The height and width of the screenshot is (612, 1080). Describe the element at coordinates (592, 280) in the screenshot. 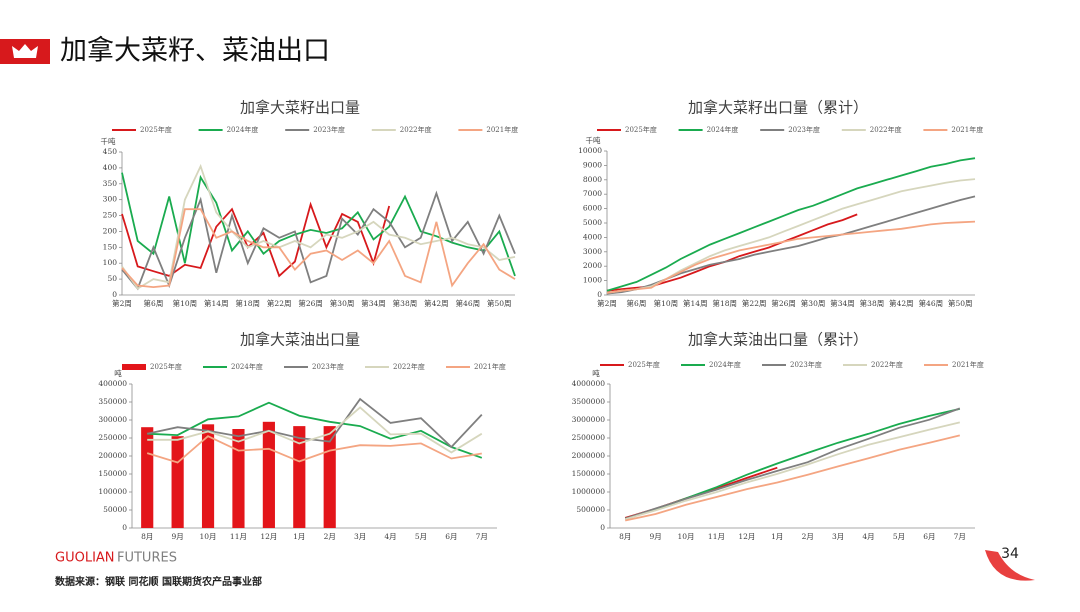

I see `y-tick-label: 1000` at that location.